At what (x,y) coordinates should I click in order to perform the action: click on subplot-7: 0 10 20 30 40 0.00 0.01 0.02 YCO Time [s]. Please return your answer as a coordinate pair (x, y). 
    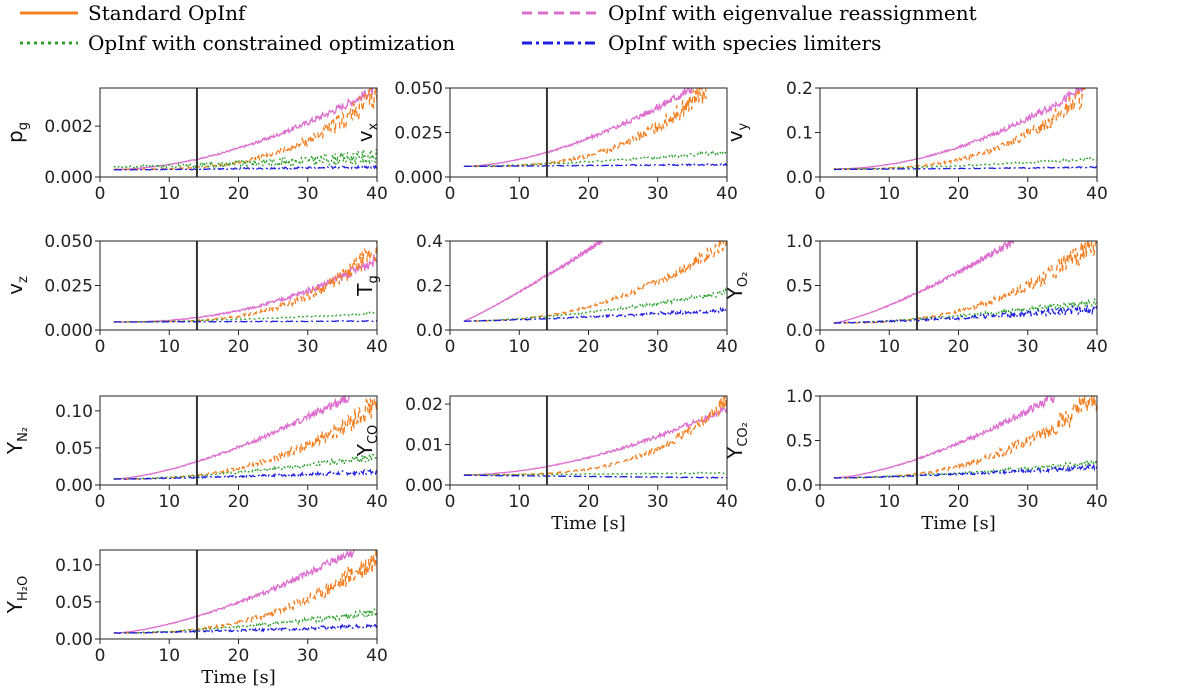
    Looking at the image, I should click on (545, 464).